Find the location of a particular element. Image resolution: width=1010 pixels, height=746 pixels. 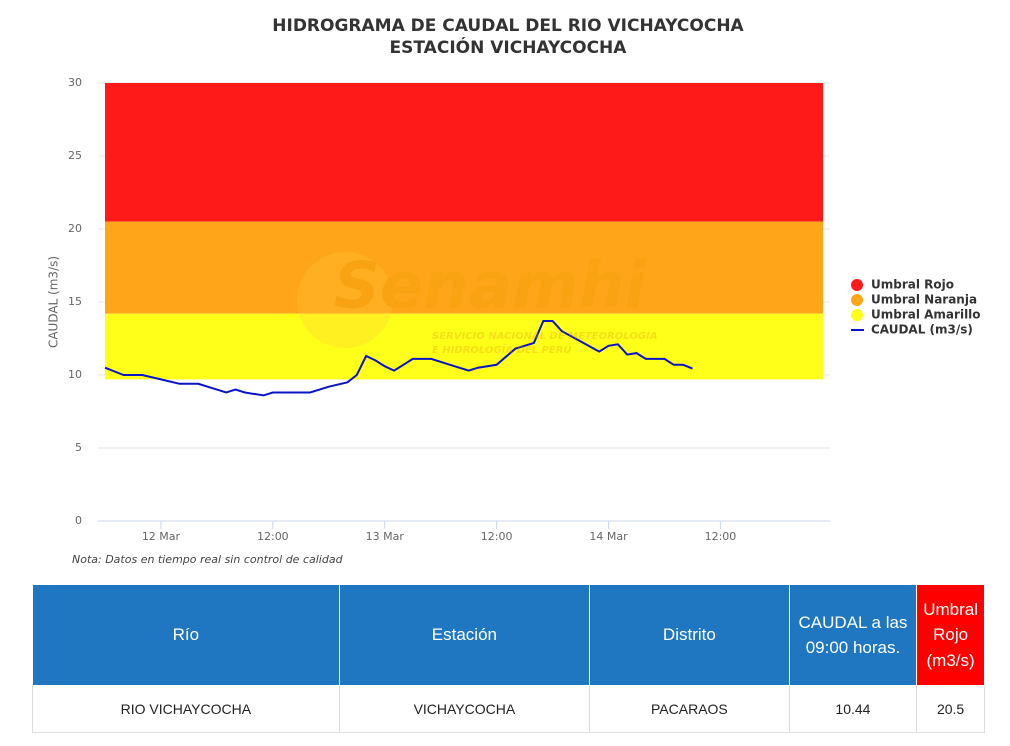

legend-label: Umbral Amarillo is located at coordinates (926, 315).